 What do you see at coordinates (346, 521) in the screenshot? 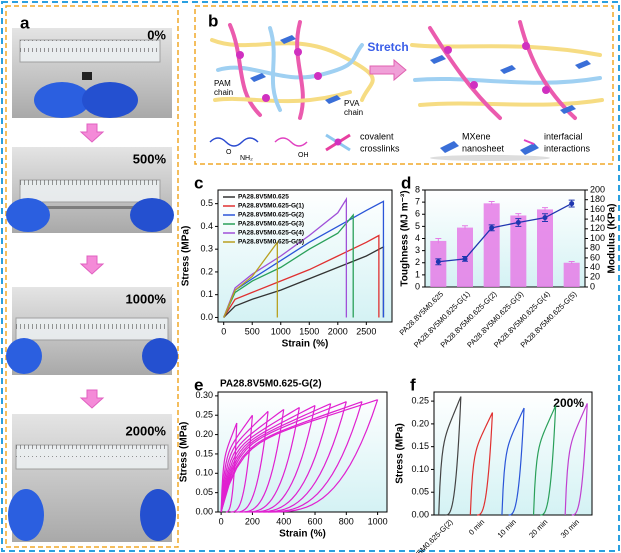
I see `x-tick-label: 800` at bounding box center [346, 521].